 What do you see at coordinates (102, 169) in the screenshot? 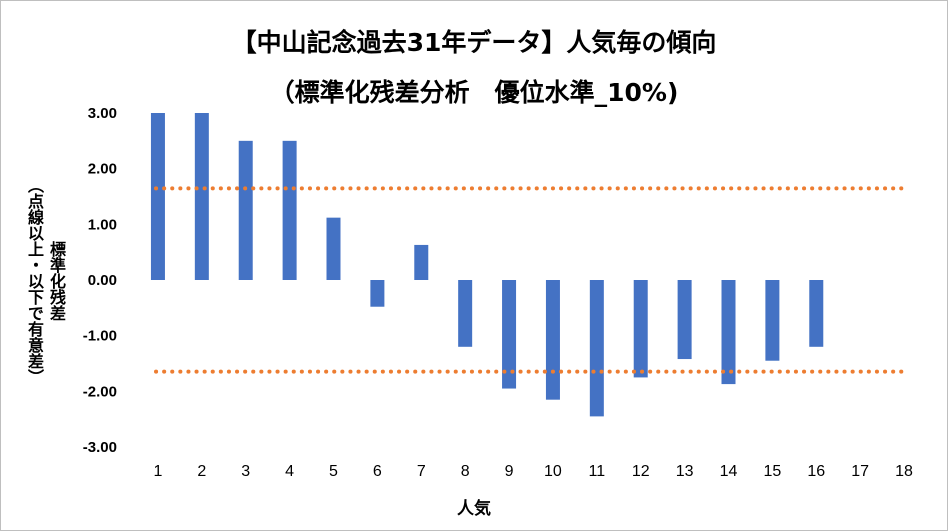
I see `y-tick-label: 2.00` at bounding box center [102, 169].